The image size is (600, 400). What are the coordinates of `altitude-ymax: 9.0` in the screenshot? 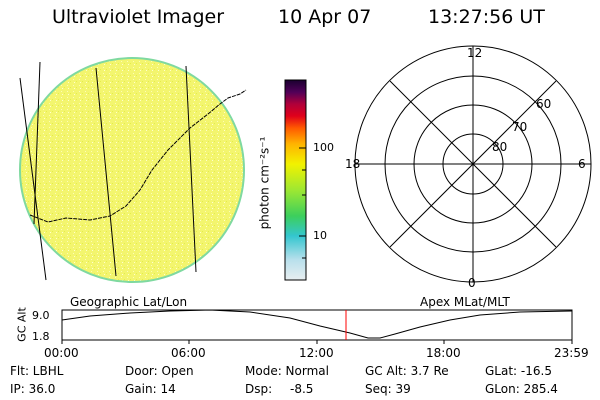 It's located at (41, 315).